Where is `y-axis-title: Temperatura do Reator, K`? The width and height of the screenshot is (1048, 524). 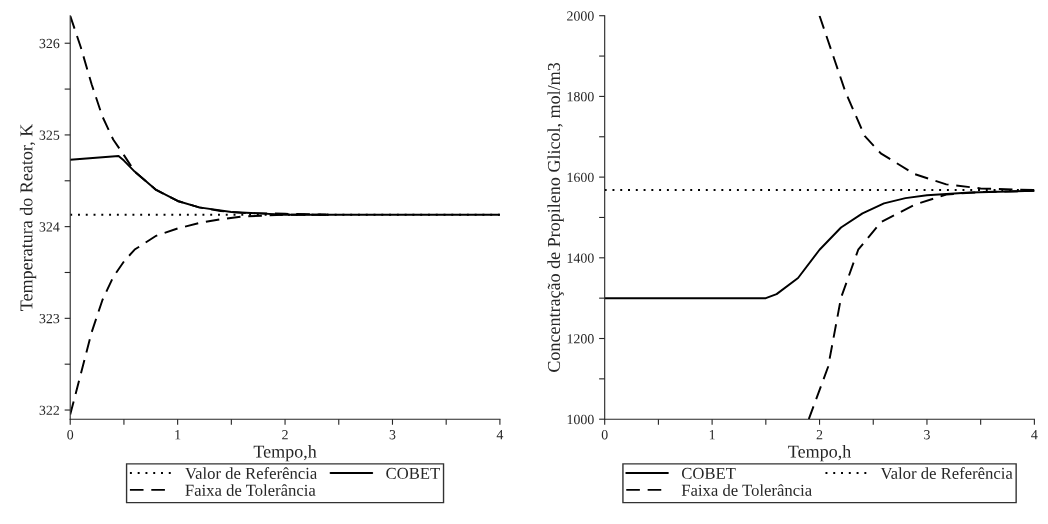
y-axis-title: Temperatura do Reator, K is located at coordinates (28, 217).